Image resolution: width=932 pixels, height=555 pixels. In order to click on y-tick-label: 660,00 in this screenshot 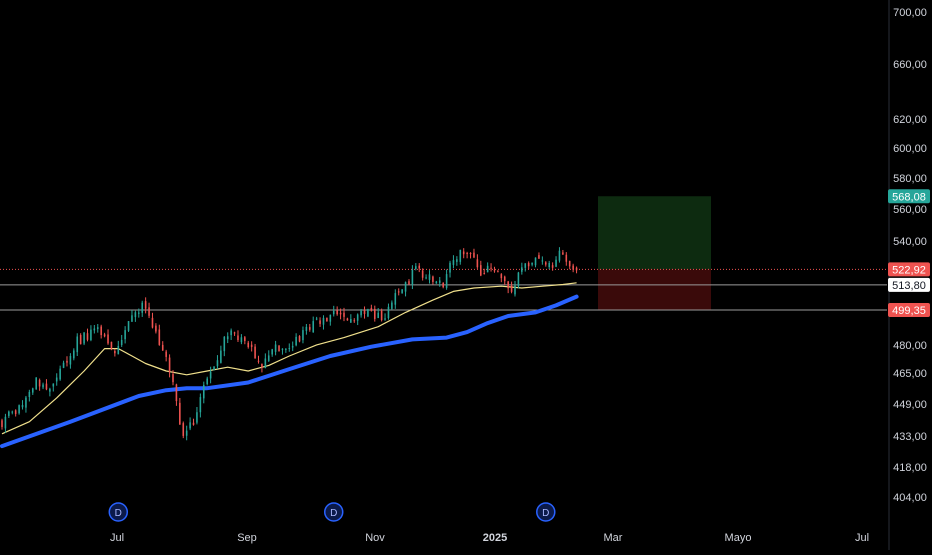, I will do `click(910, 65)`.